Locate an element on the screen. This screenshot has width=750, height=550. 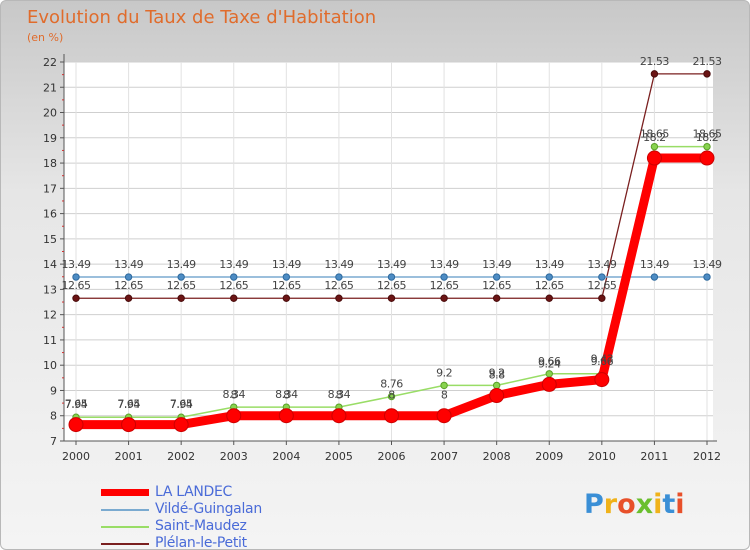
legend-swatch-plelan-le-petit is located at coordinates (125, 544).